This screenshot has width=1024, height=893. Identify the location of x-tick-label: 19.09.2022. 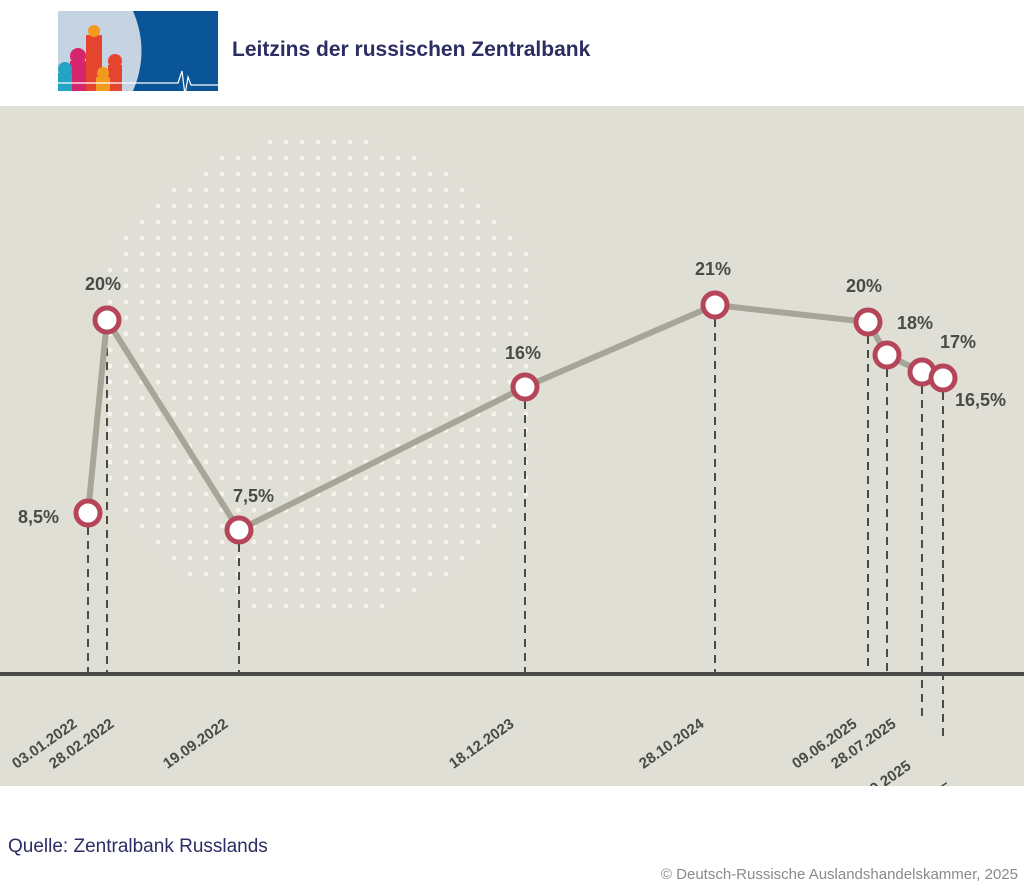
(195, 743).